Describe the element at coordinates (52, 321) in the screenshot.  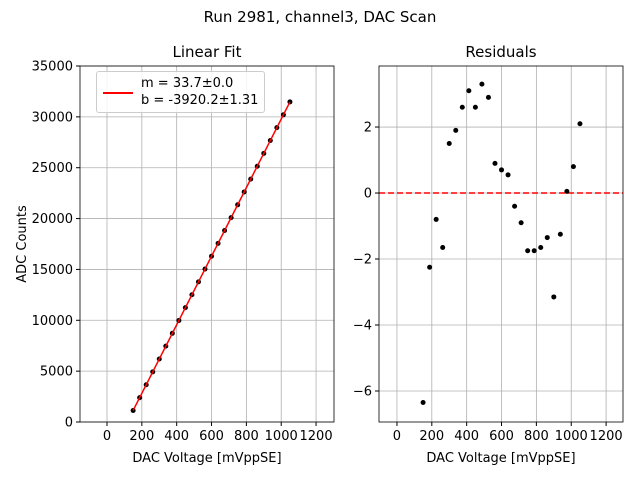
I see `y-tick-label: 10000` at that location.